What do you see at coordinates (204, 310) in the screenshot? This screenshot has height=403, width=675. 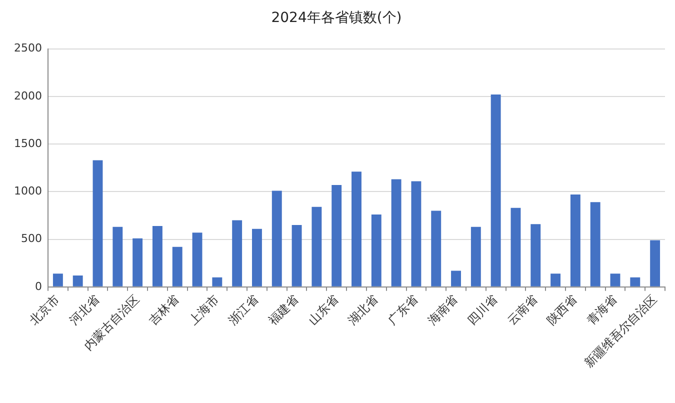 I see `x-tick-label: 上海市` at bounding box center [204, 310].